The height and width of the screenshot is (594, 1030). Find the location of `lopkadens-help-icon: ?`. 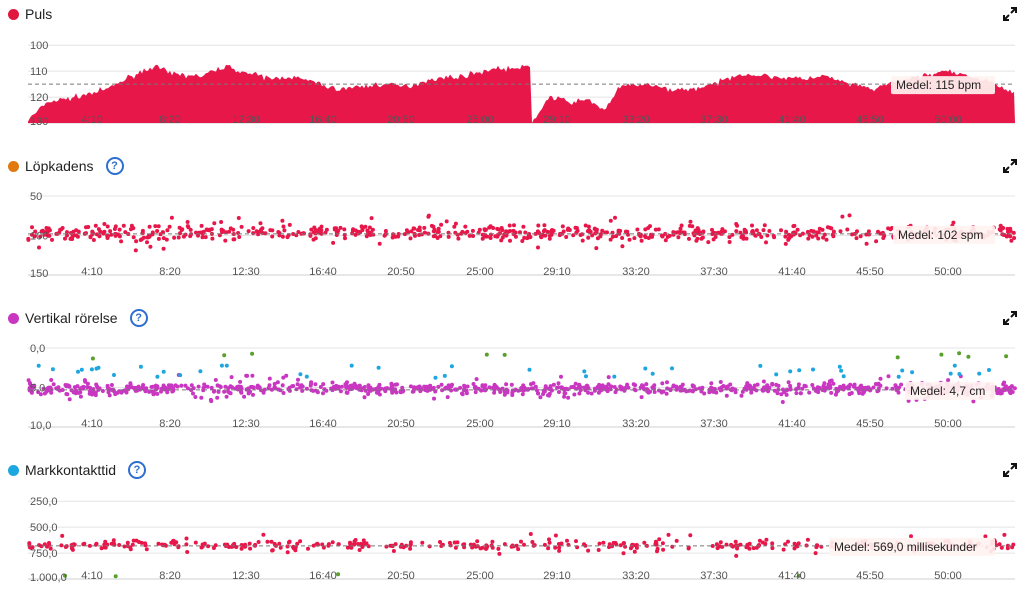

lopkadens-help-icon: ? is located at coordinates (114, 166).